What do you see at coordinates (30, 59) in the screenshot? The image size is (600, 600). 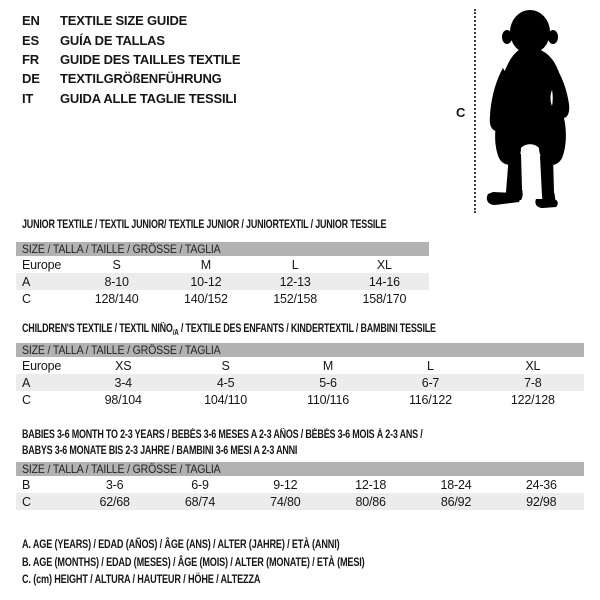 I see `language-code: FR` at bounding box center [30, 59].